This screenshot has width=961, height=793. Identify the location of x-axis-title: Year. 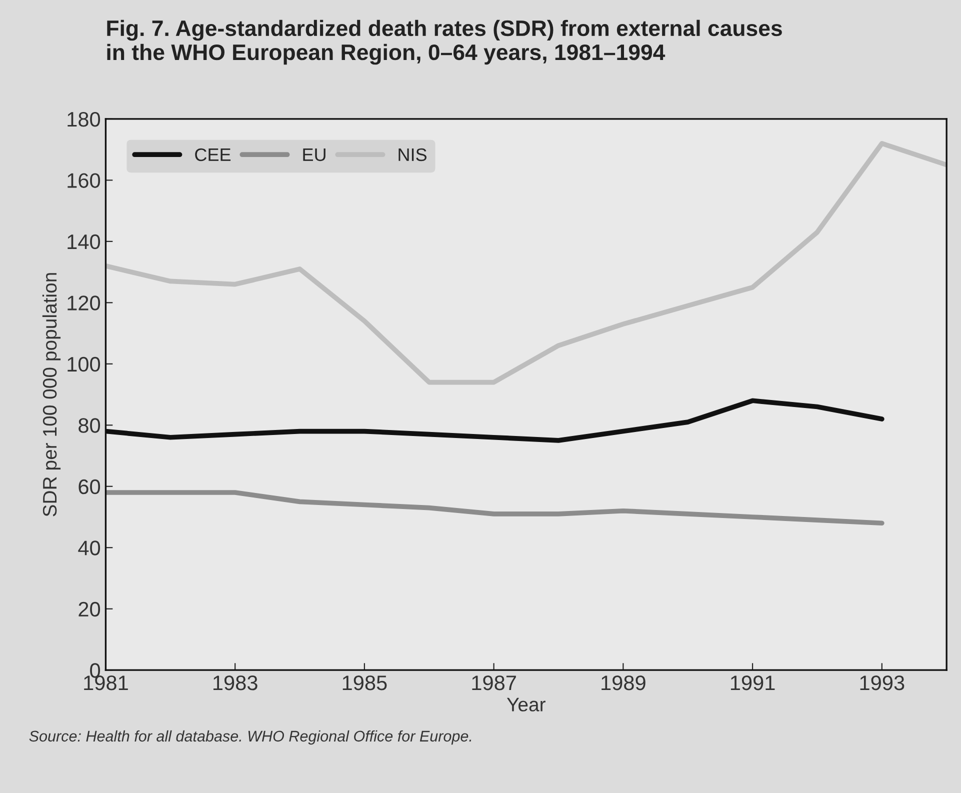
(526, 705).